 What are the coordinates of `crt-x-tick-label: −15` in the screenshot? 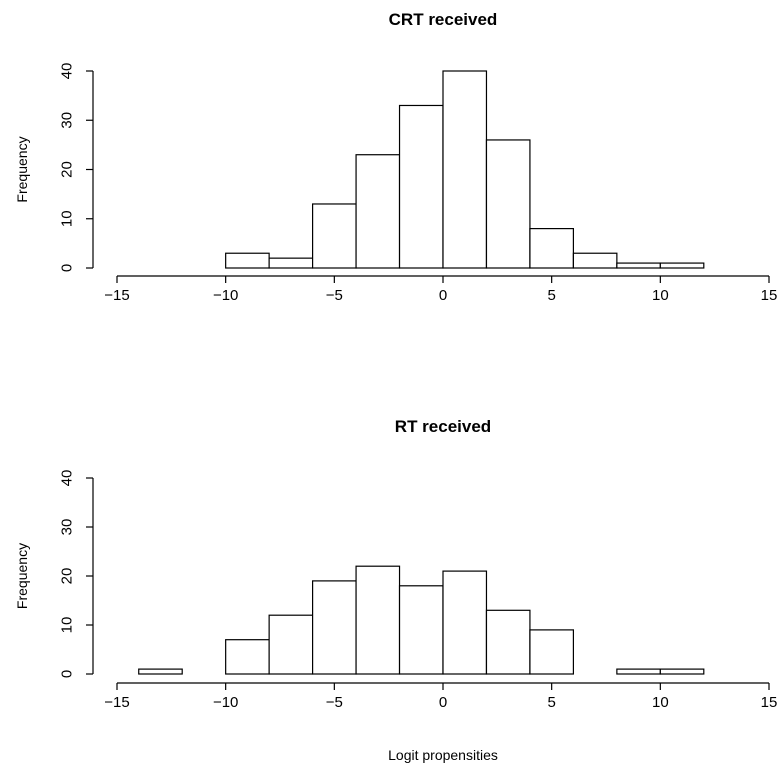 It's located at (116, 295).